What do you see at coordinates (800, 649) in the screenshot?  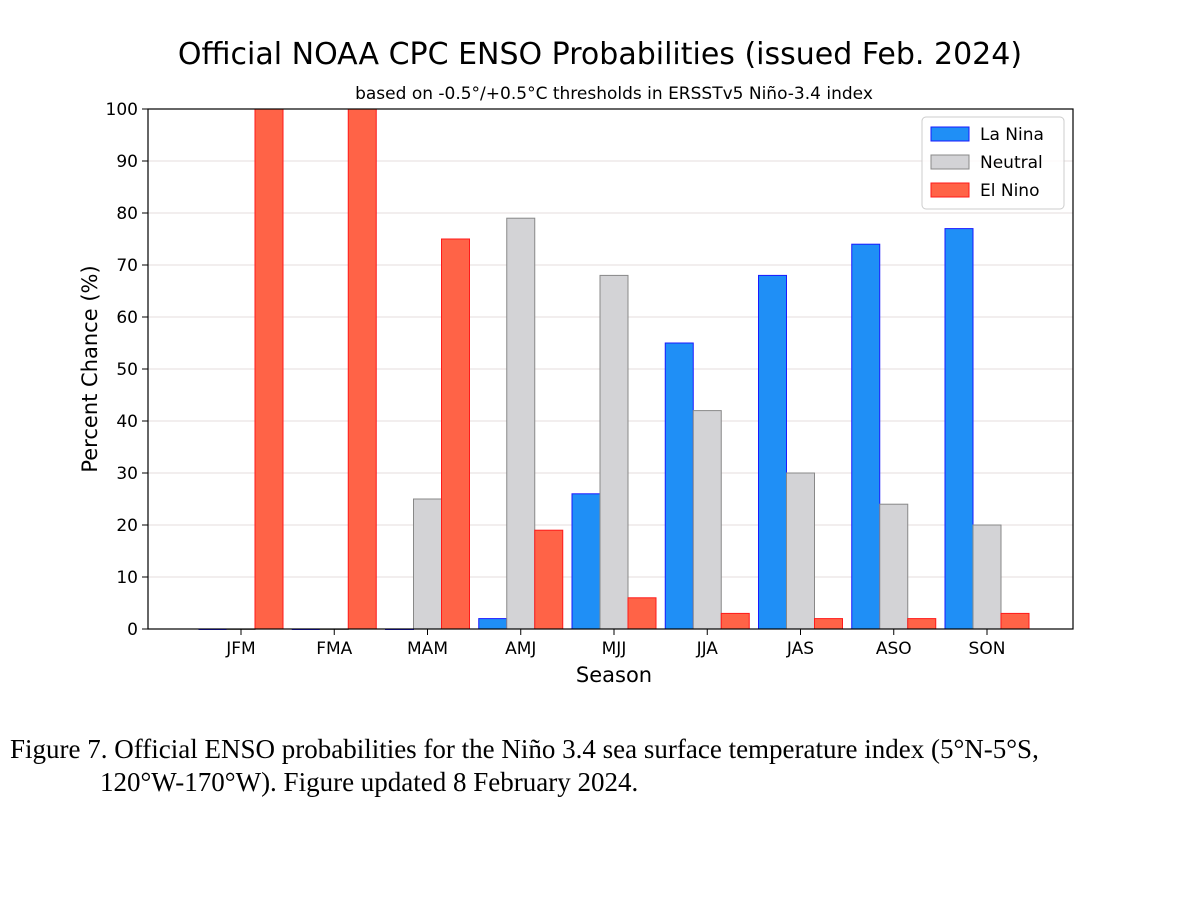 I see `x-tick-label: JAS` at bounding box center [800, 649].